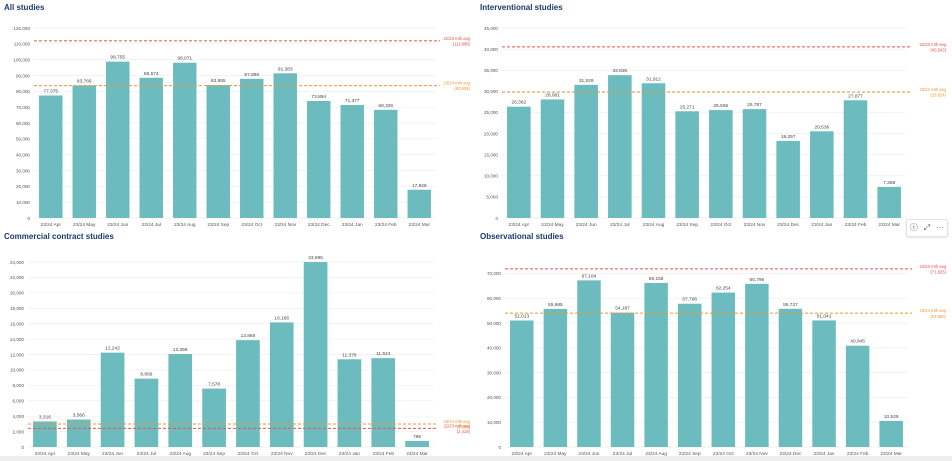 The height and width of the screenshot is (461, 952). Describe the element at coordinates (21, 59) in the screenshot. I see `y-tick-label: 100,000` at that location.